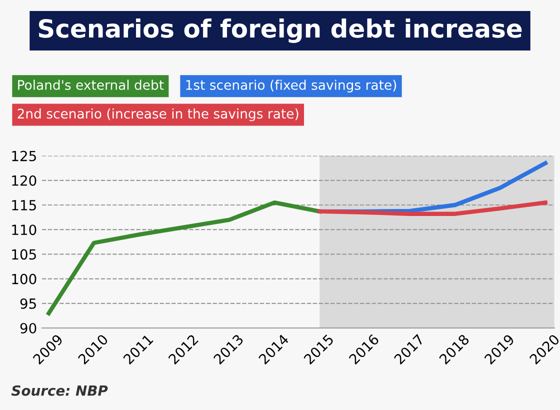 This screenshot has height=410, width=560. I want to click on y-tick-label: 90, so click(28, 328).